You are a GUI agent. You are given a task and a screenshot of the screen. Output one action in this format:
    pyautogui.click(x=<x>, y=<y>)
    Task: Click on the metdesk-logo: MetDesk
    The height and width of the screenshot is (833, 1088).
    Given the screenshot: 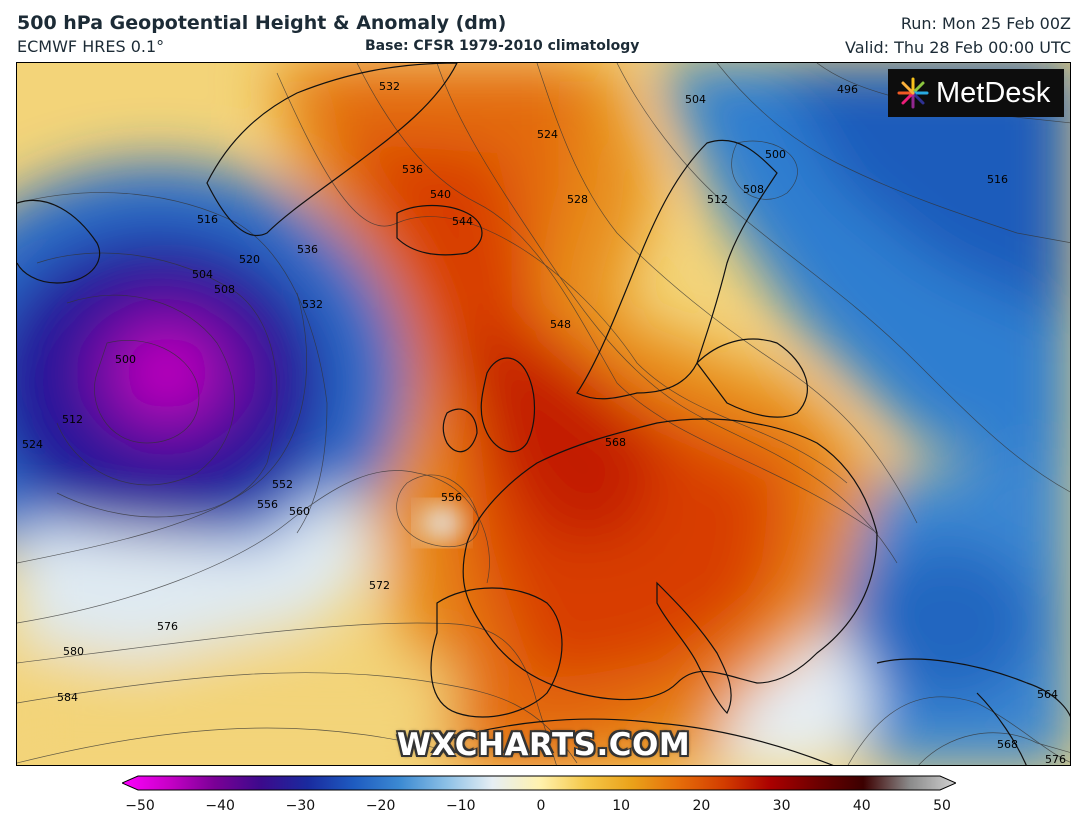 What is the action you would take?
    pyautogui.click(x=976, y=93)
    